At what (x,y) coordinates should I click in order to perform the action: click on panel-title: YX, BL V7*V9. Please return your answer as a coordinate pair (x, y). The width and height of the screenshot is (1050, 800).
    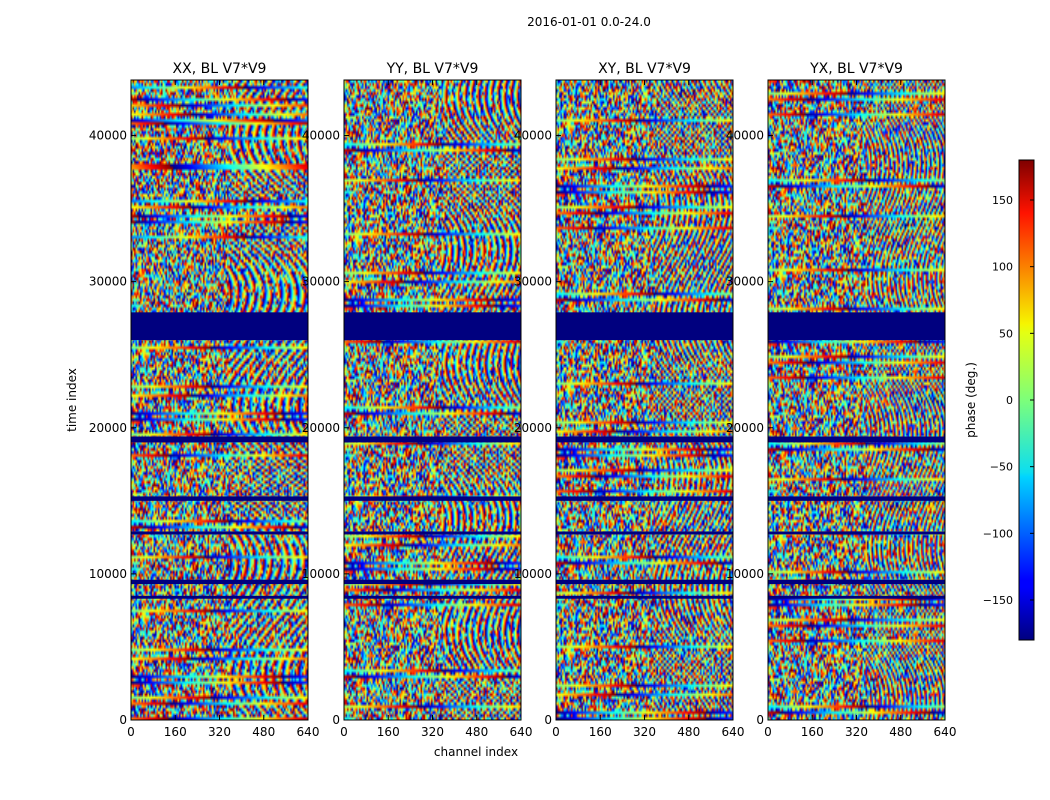
    Looking at the image, I should click on (856, 69).